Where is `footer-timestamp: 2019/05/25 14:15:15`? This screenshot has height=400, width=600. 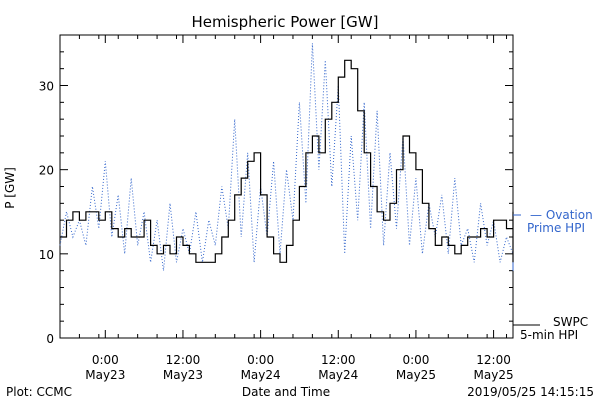
footer-timestamp: 2019/05/25 14:15:15 is located at coordinates (530, 392).